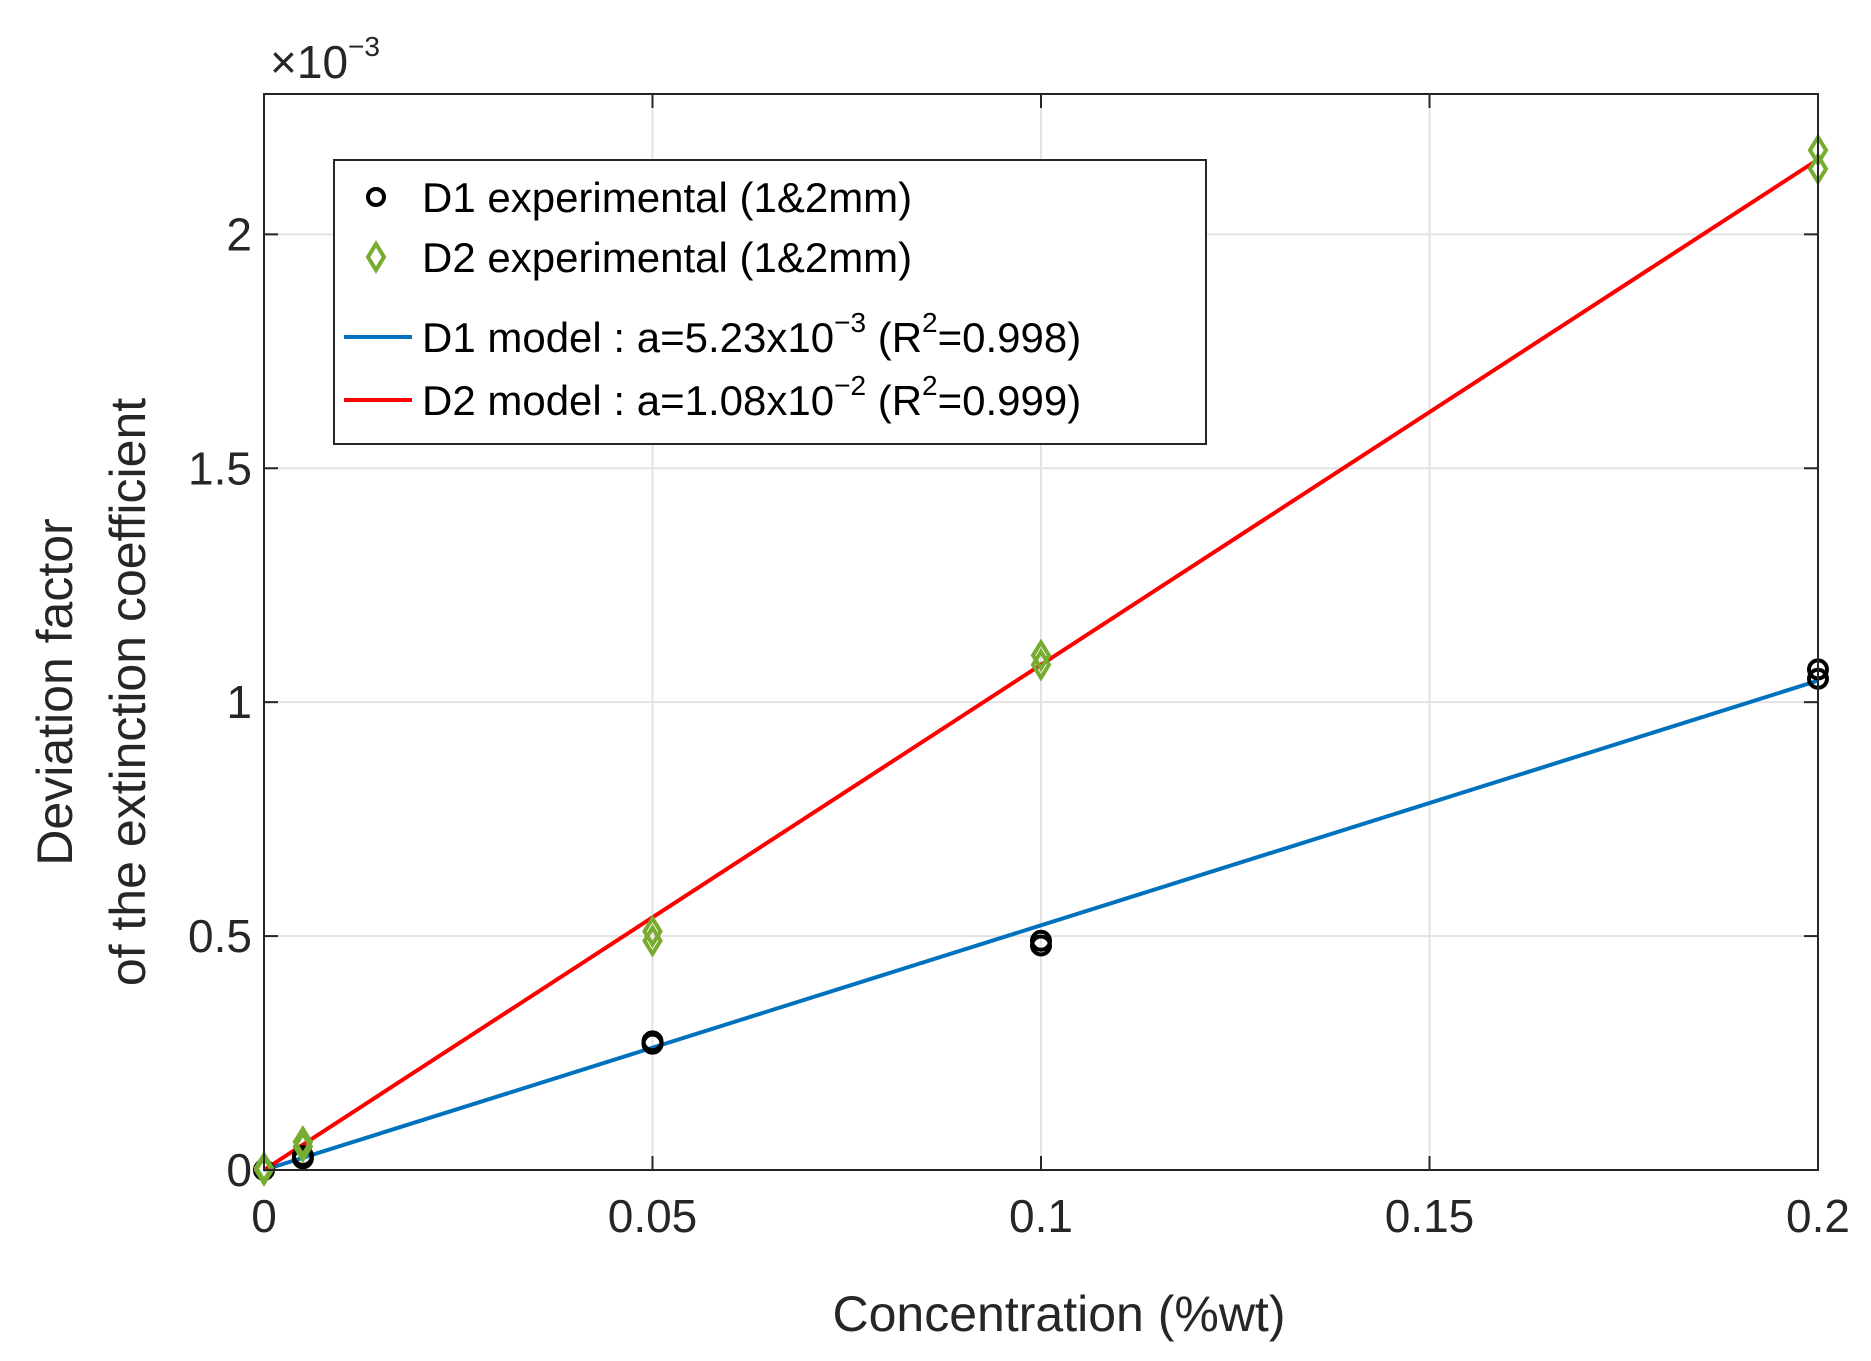 Image resolution: width=1871 pixels, height=1361 pixels. I want to click on y-tick-label: 1, so click(239, 702).